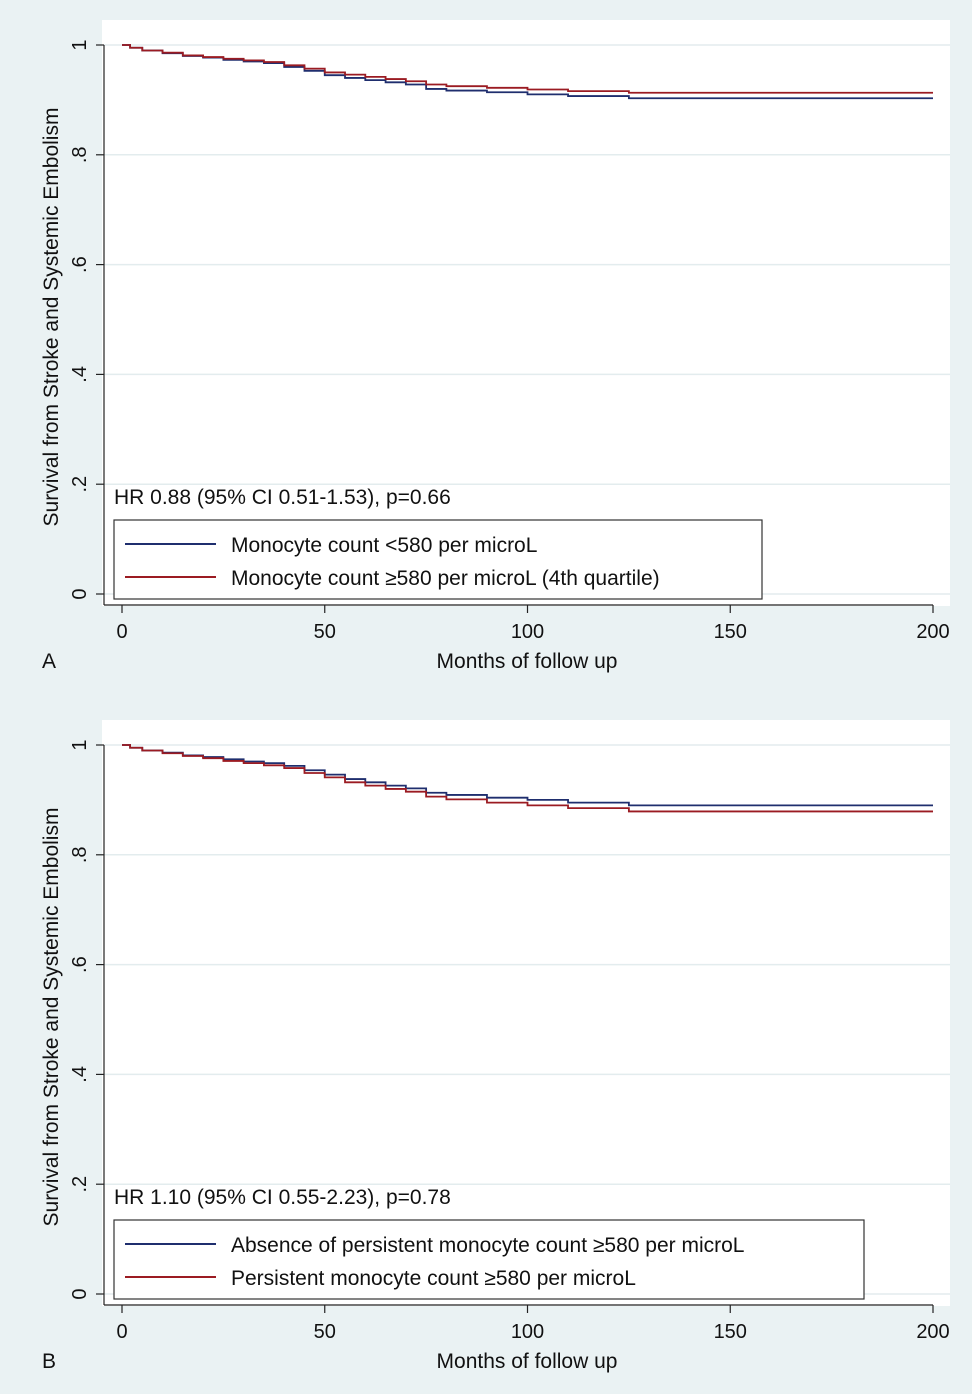 The height and width of the screenshot is (1394, 972). I want to click on panel-a-y-tick-label-3: .6, so click(80, 264).